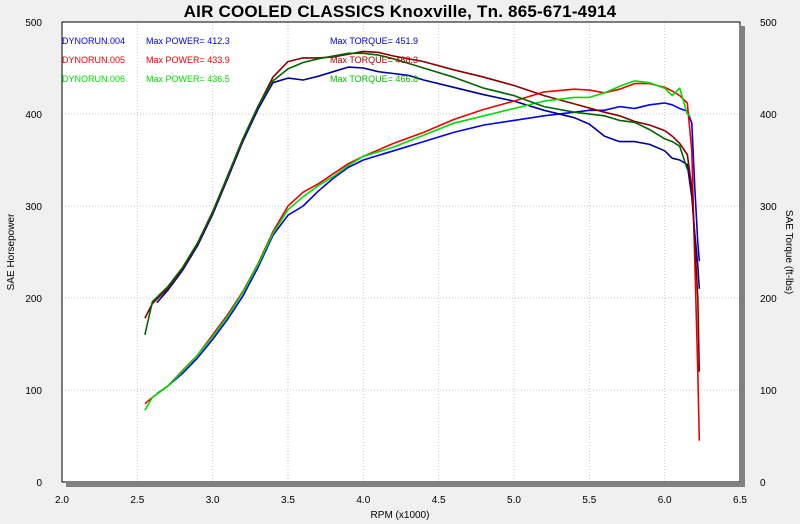 Image resolution: width=800 pixels, height=524 pixels. Describe the element at coordinates (768, 23) in the screenshot. I see `y2-tick-label: 500` at that location.